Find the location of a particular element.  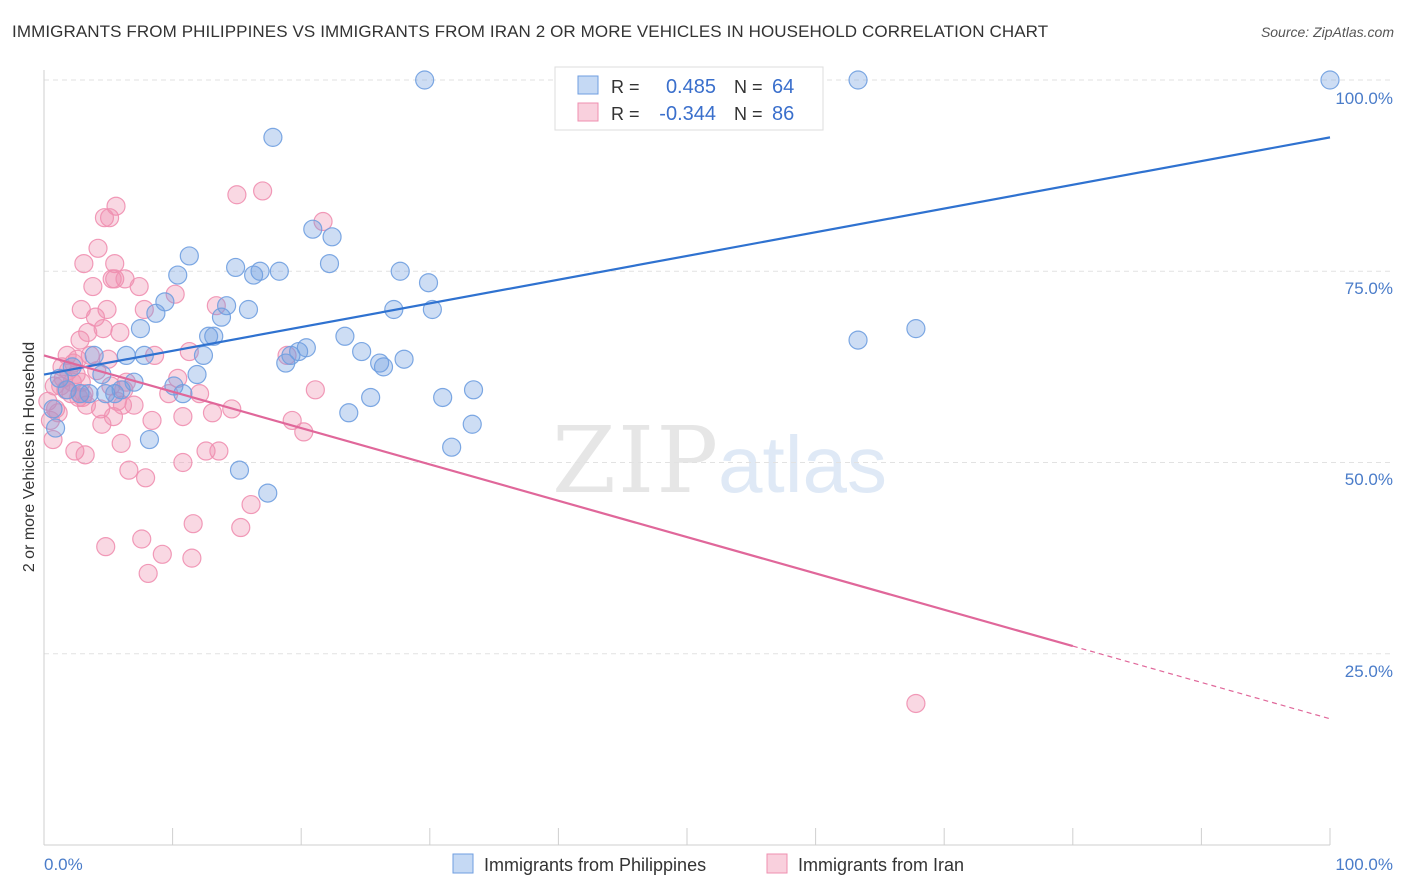

y-tick-label-50: 50.0% is located at coordinates (1369, 479).